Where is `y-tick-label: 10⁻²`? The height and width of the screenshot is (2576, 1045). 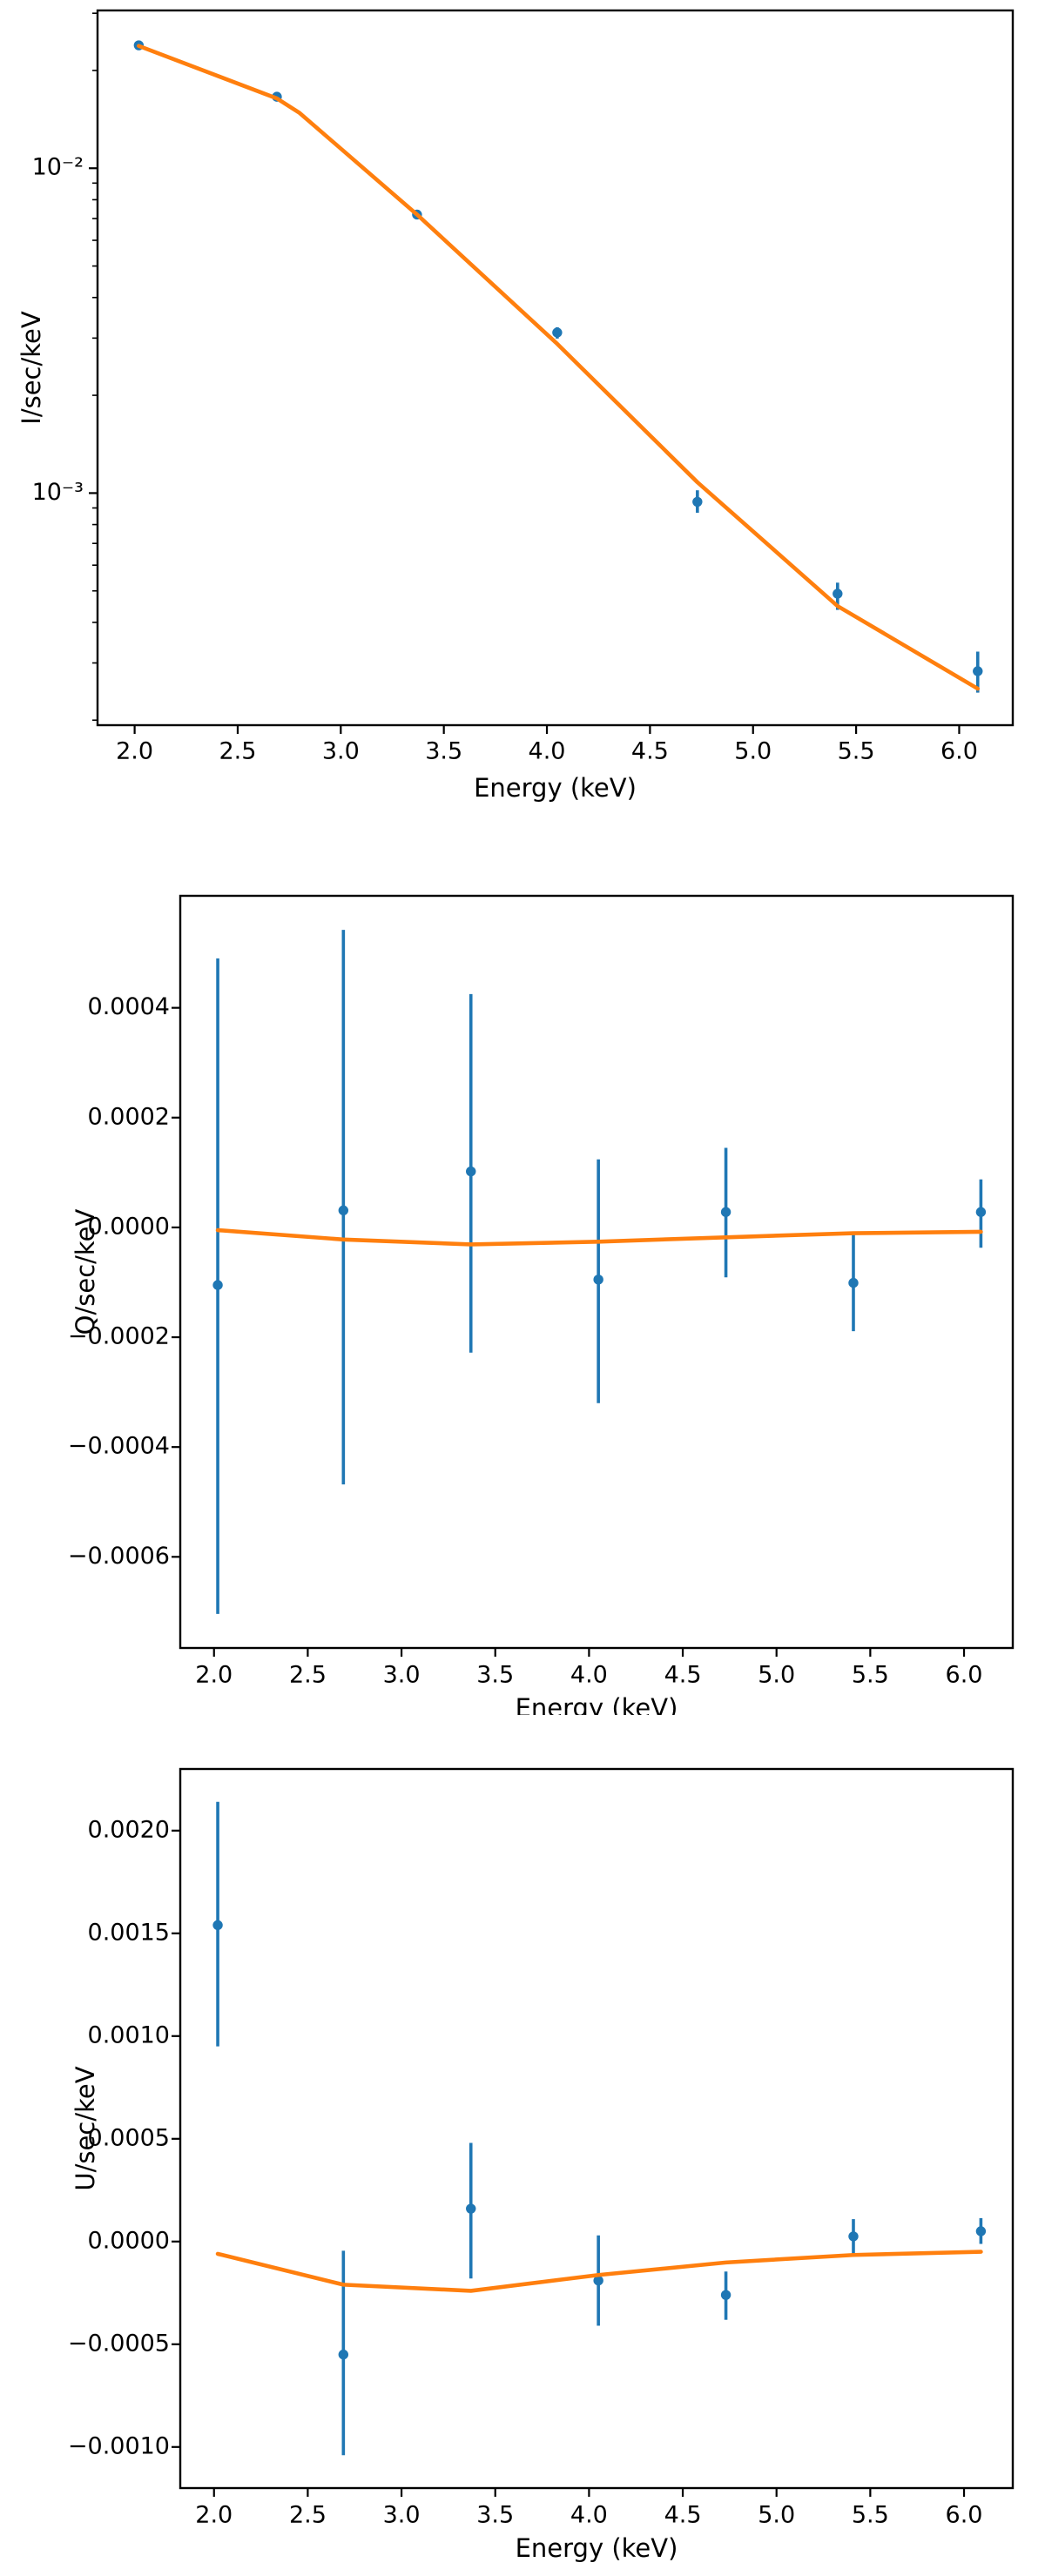
y-tick-label: 10⁻² is located at coordinates (58, 167).